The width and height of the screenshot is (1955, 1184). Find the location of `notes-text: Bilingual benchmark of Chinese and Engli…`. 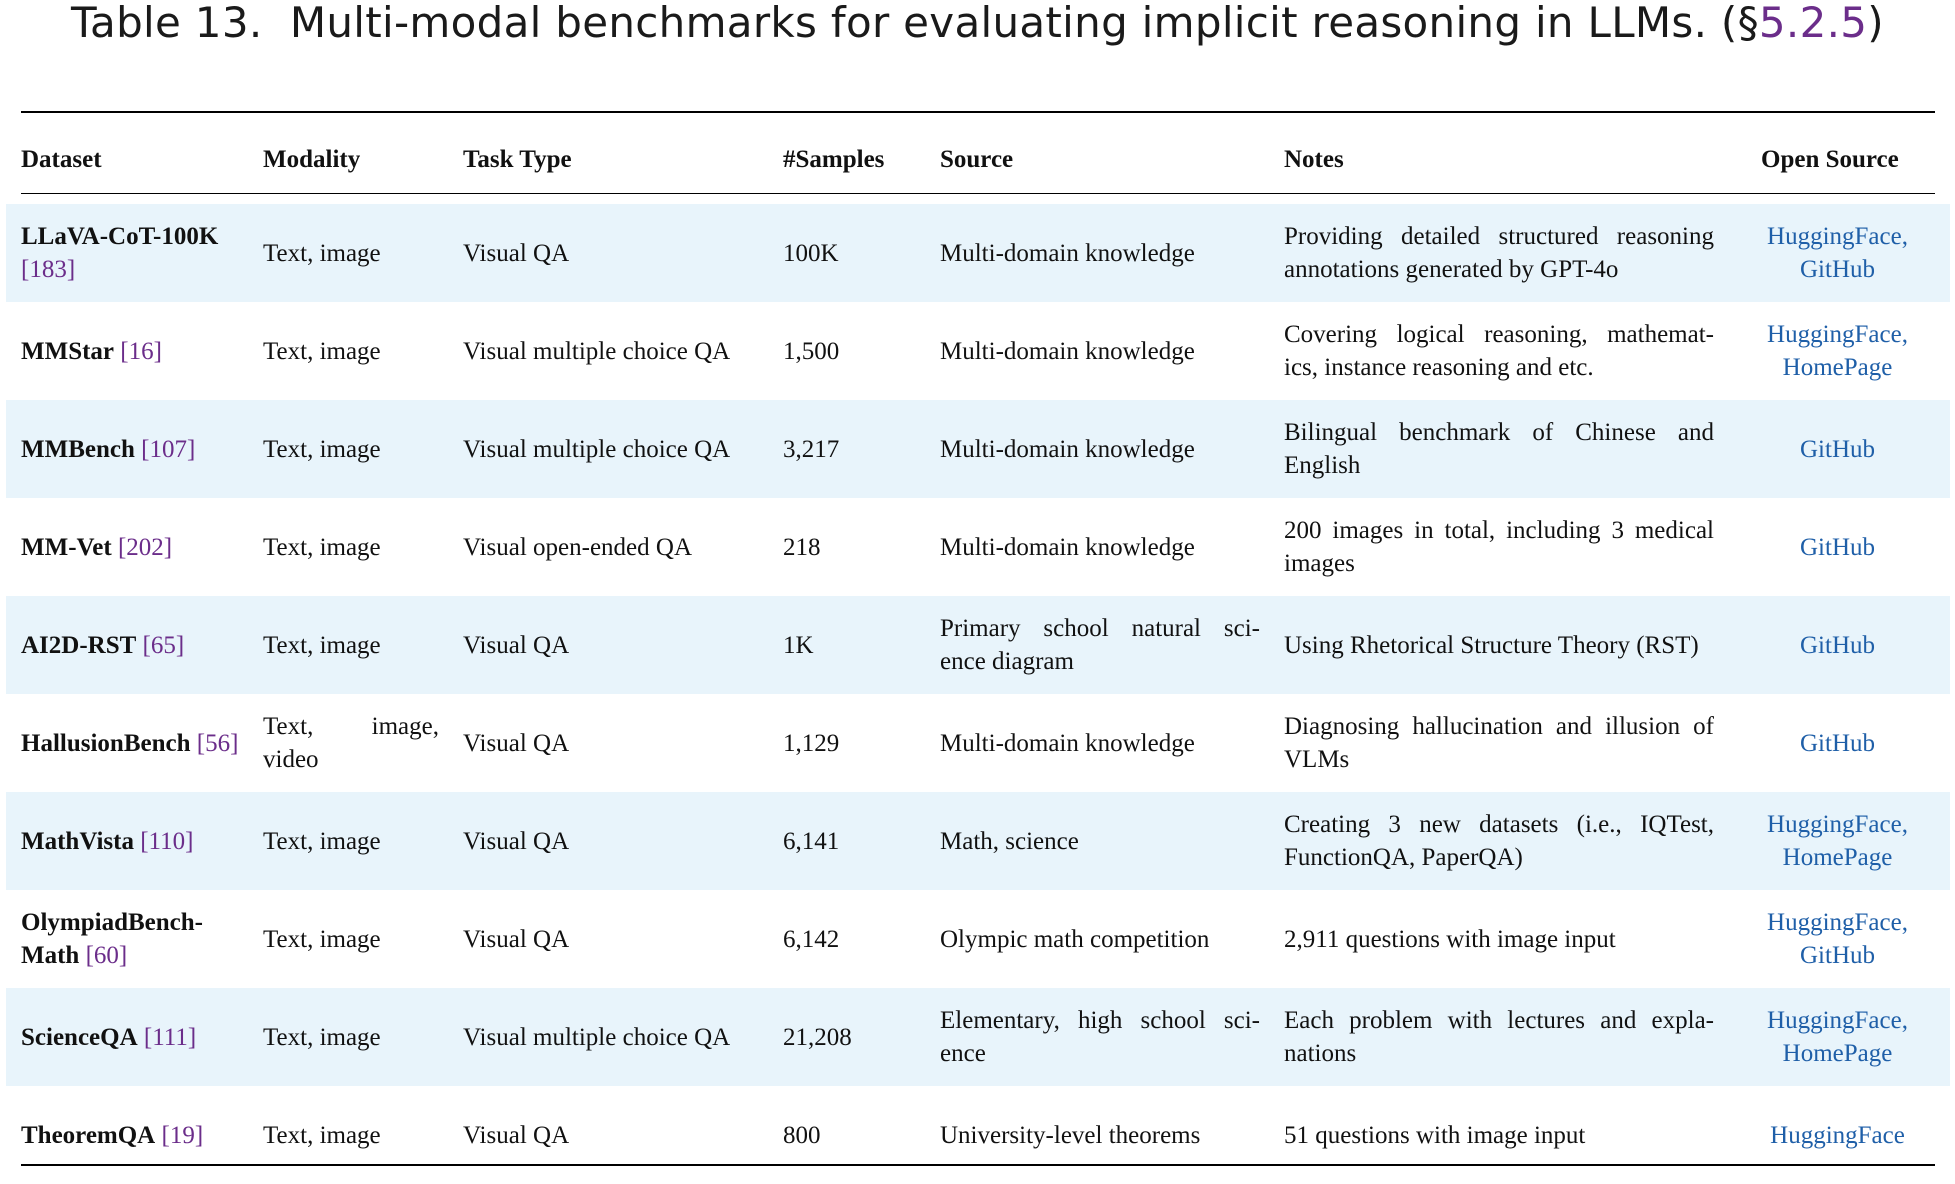

notes-text: Bilingual benchmark of Chinese and Engli… is located at coordinates (1499, 449).